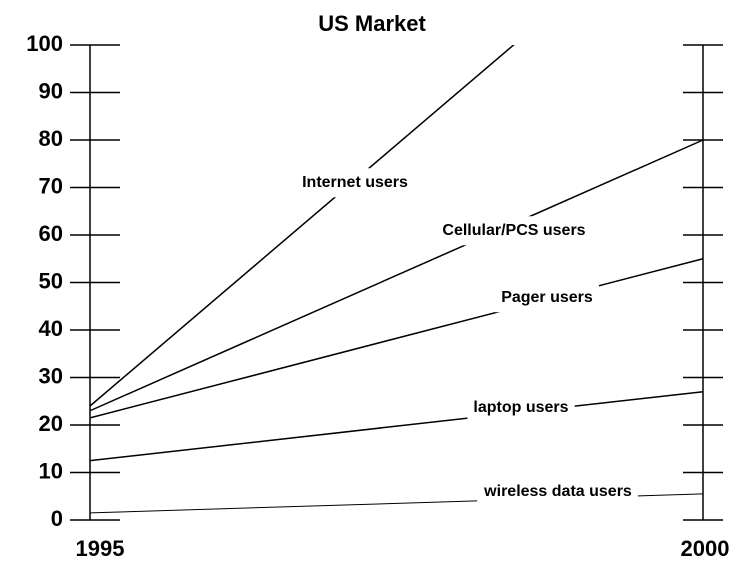 This screenshot has height=565, width=738. Describe the element at coordinates (51, 470) in the screenshot. I see `y-tick-label: 10` at that location.